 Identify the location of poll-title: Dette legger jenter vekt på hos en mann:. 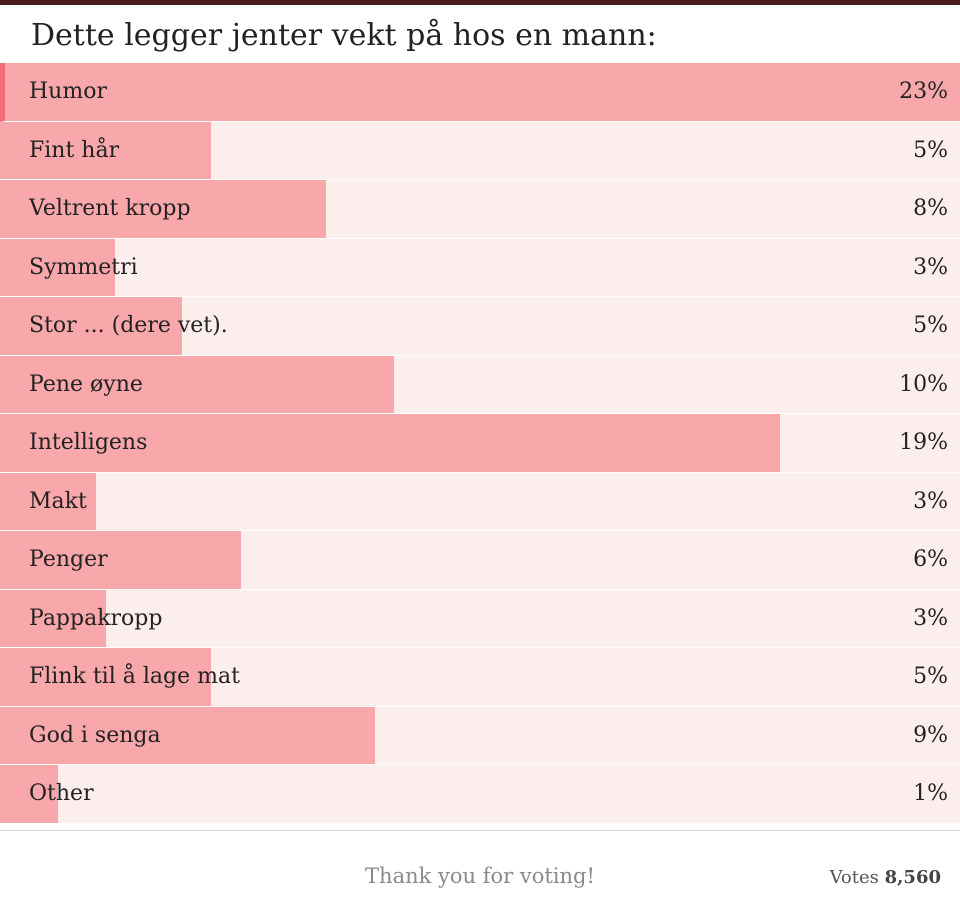
(344, 35).